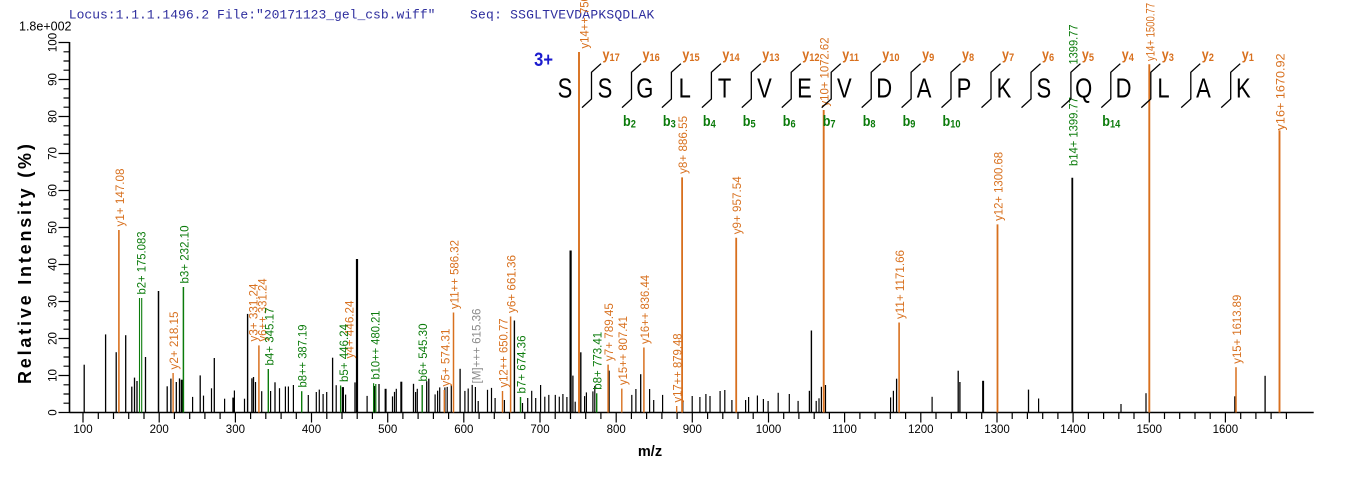  I want to click on svg-text: 200, so click(159, 430).